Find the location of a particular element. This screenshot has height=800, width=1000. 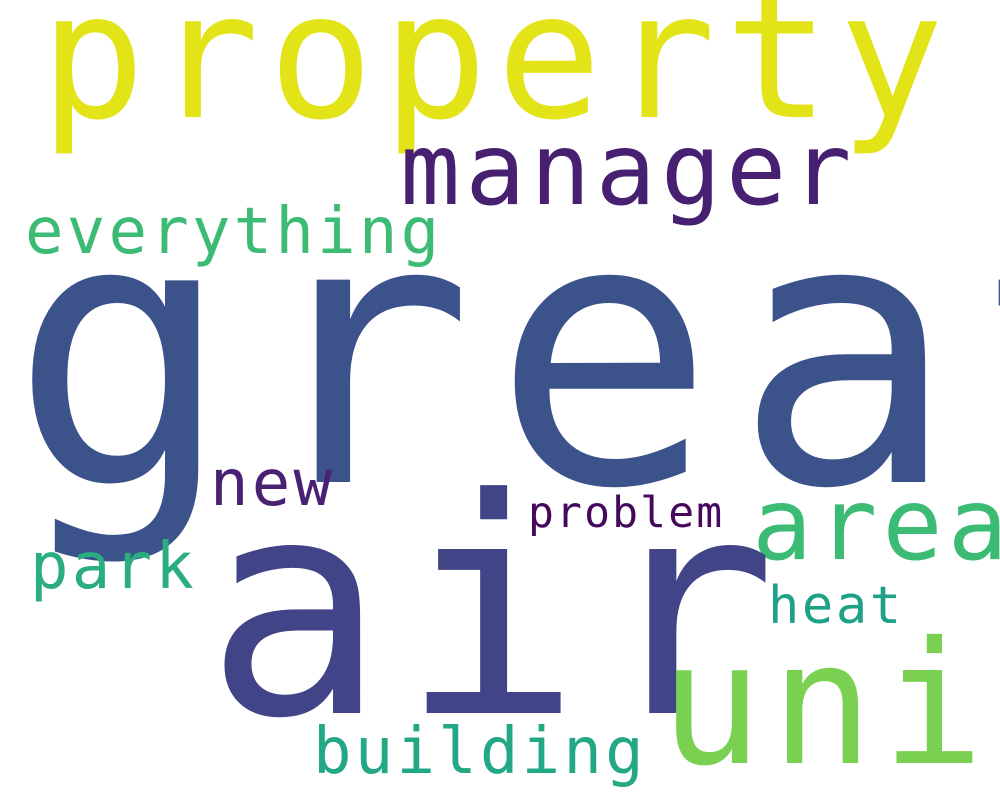

word-heat: heat is located at coordinates (836, 606).